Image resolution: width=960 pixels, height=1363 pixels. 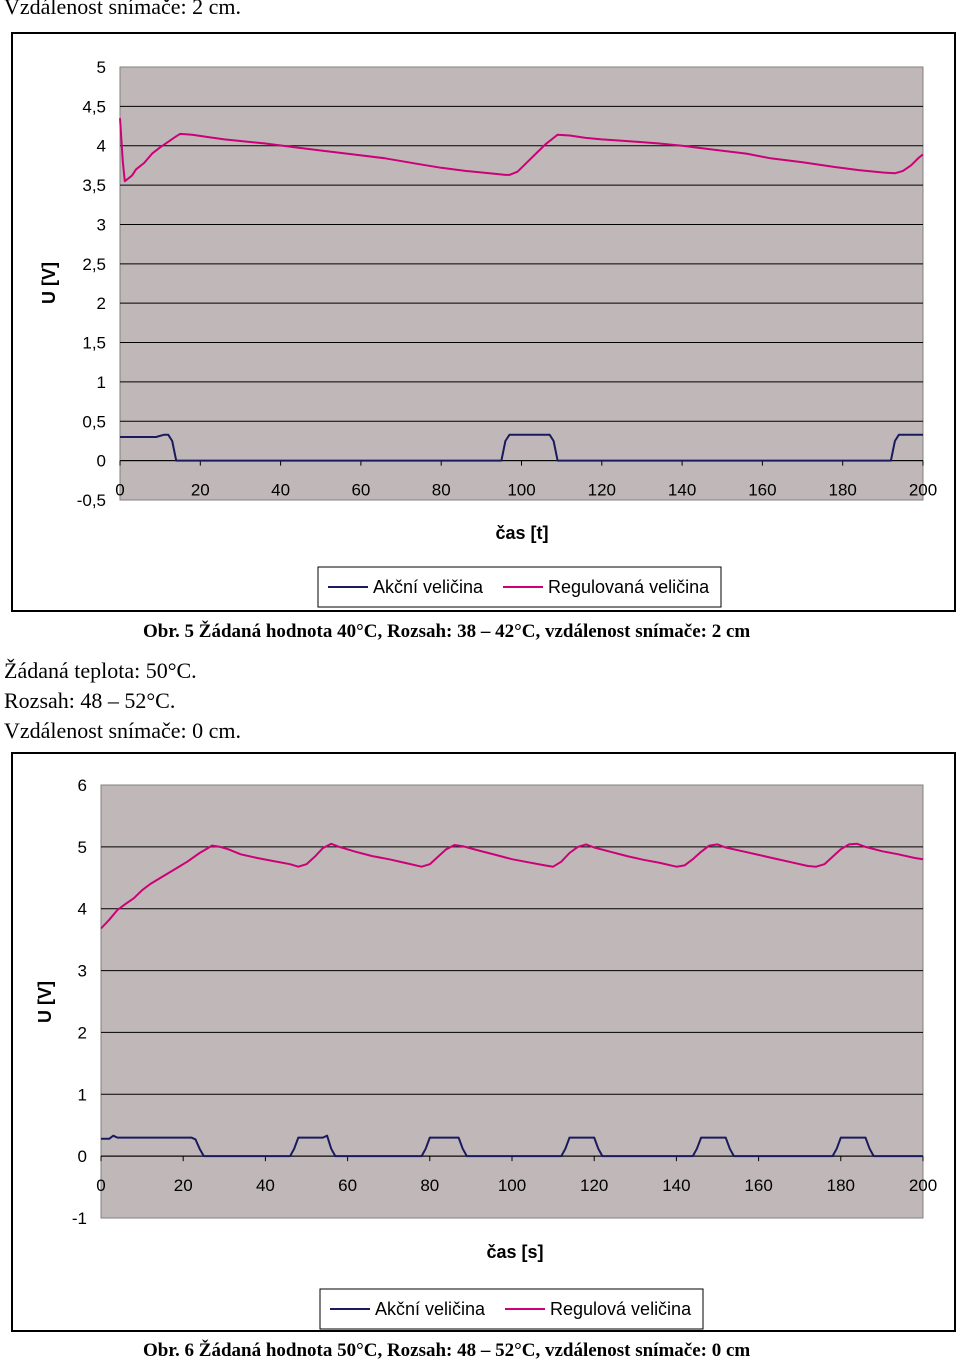 What do you see at coordinates (82, 785) in the screenshot?
I see `y-tick-label: 6` at bounding box center [82, 785].